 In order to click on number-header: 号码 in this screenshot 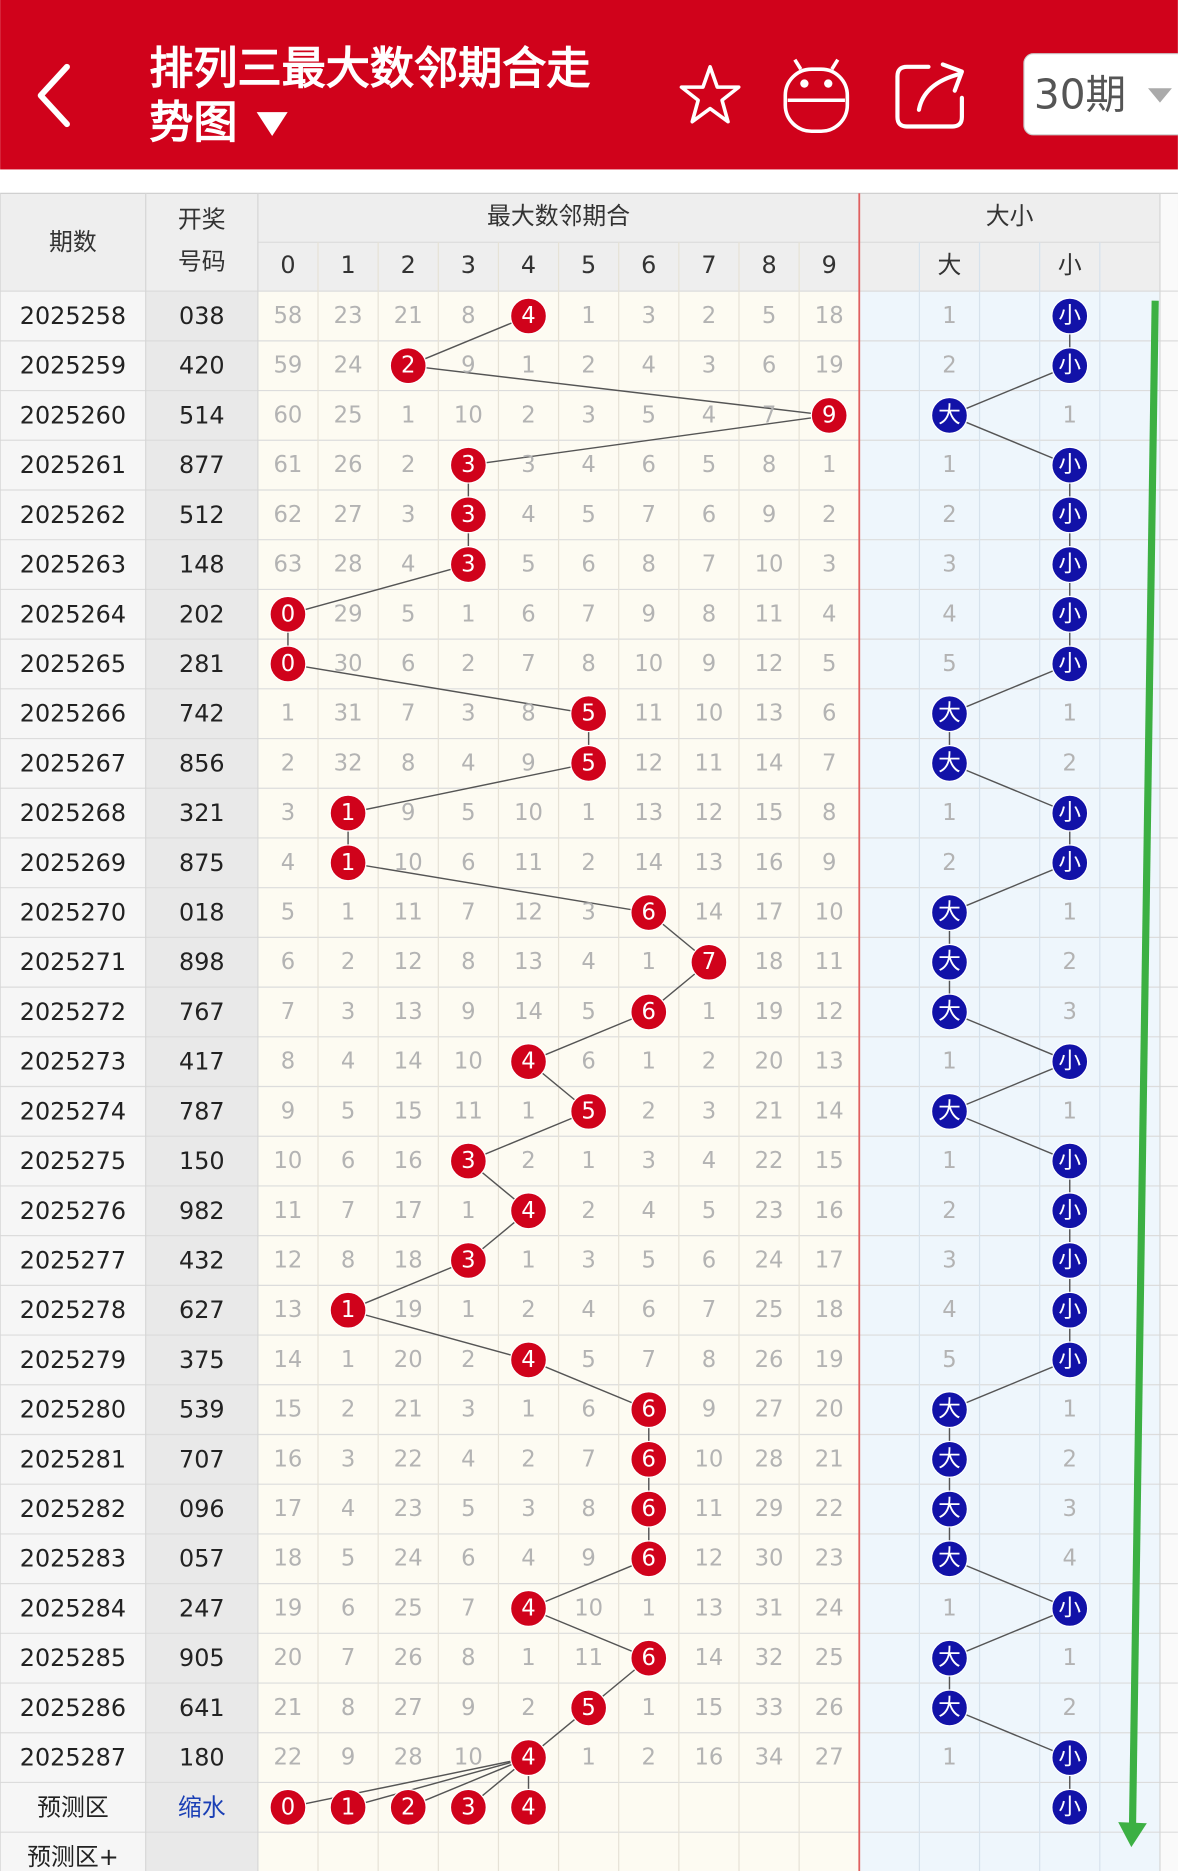, I will do `click(202, 261)`.